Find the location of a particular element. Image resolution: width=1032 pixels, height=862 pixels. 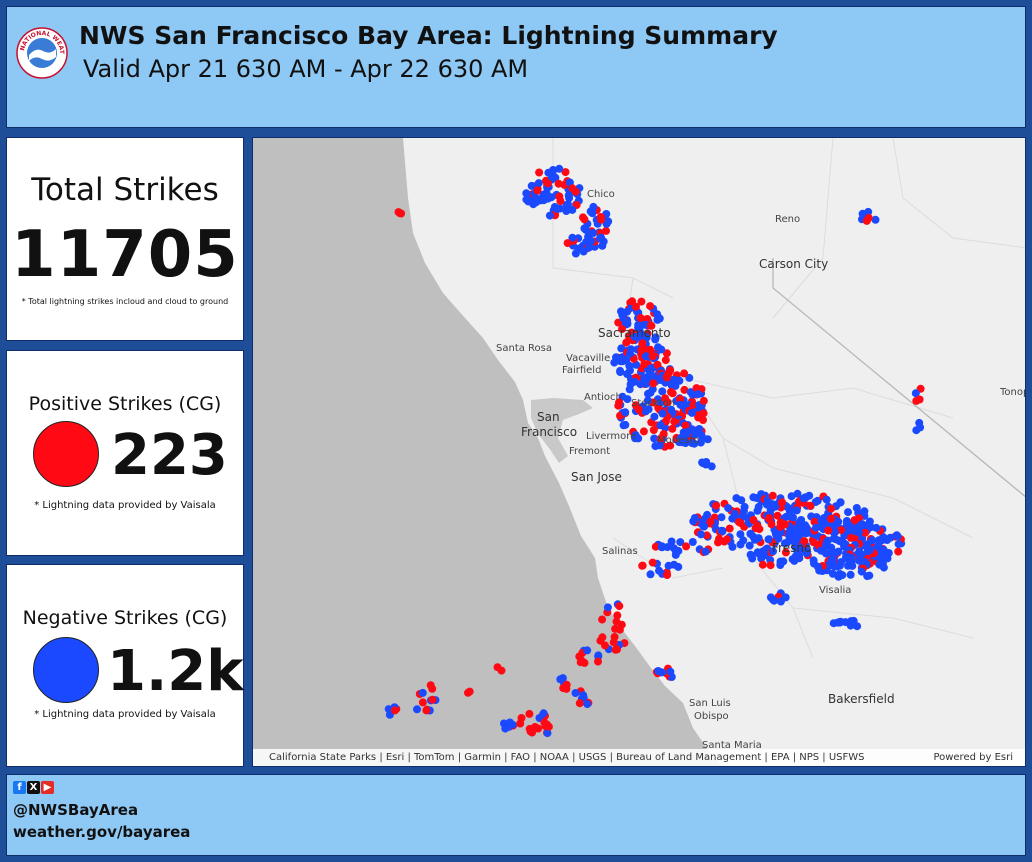

powered-by-esri: Powered by Esri is located at coordinates (973, 757).